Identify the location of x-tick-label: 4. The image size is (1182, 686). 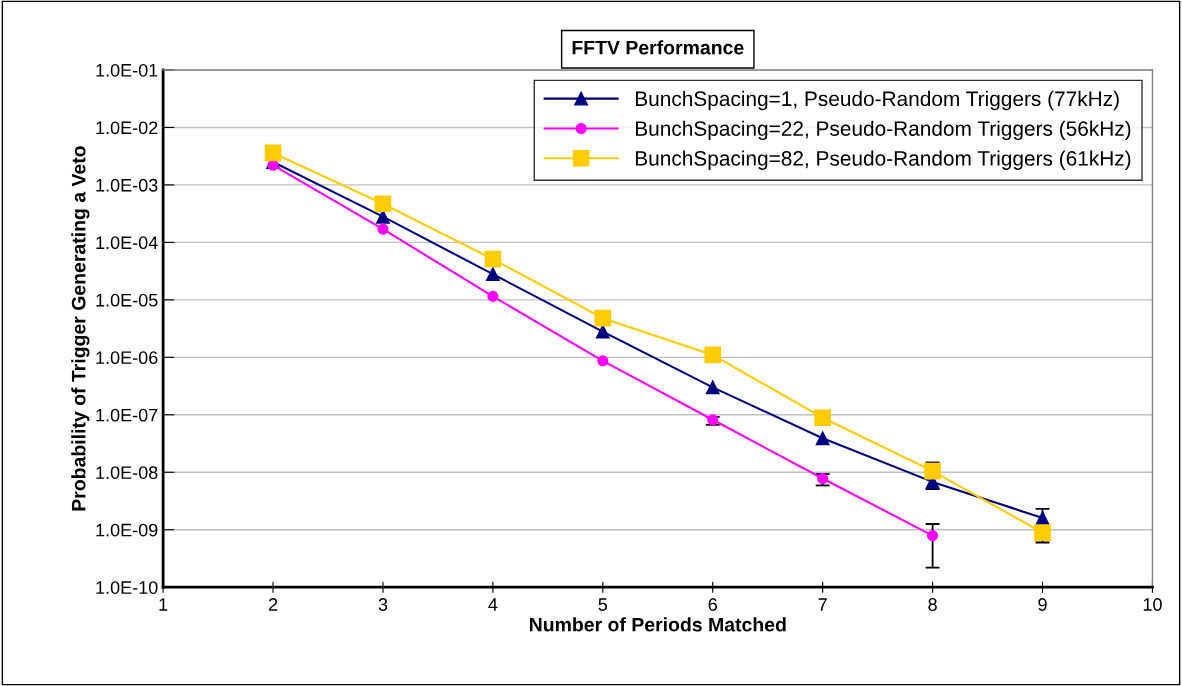
(493, 604).